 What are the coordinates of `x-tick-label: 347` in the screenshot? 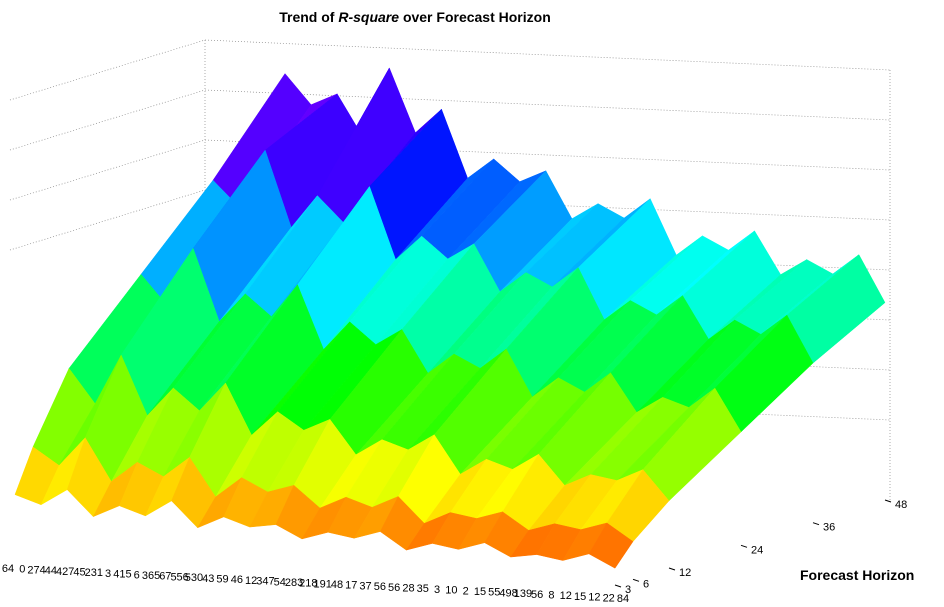 It's located at (265, 582).